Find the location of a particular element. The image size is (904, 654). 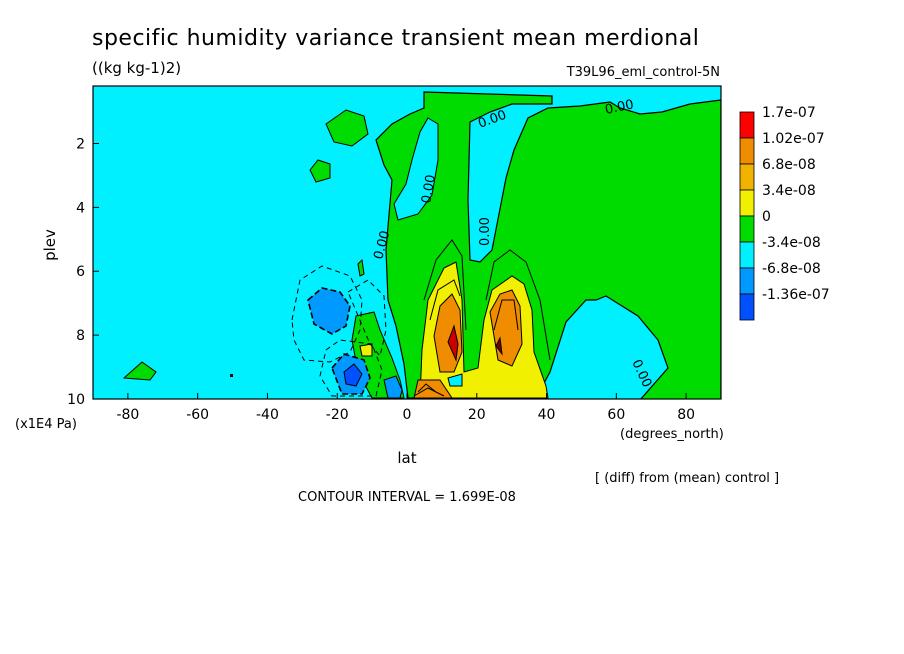

x-axis-ticks: -80 -60 -40 -20 0 20 40 60 80 is located at coordinates (405, 408).